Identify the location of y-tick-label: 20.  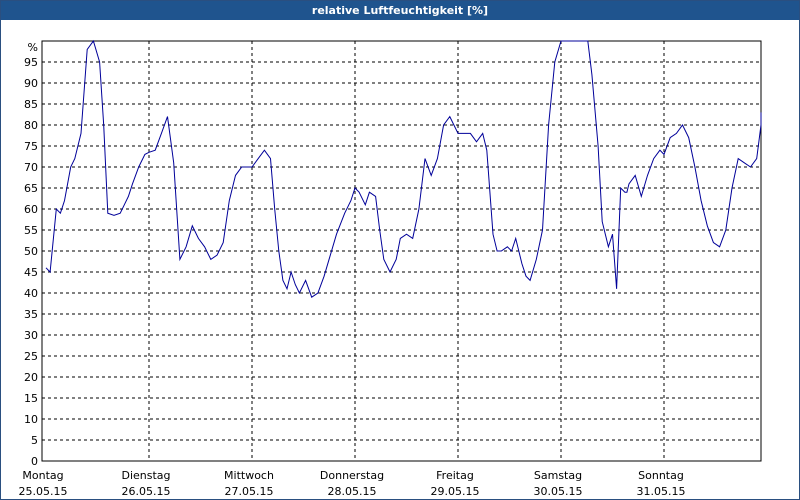
(31, 377).